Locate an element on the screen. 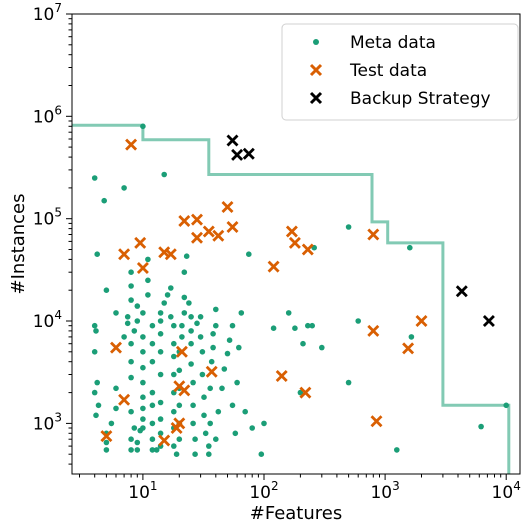 The image size is (526, 525). backup-strategy-point is located at coordinates (248, 153).